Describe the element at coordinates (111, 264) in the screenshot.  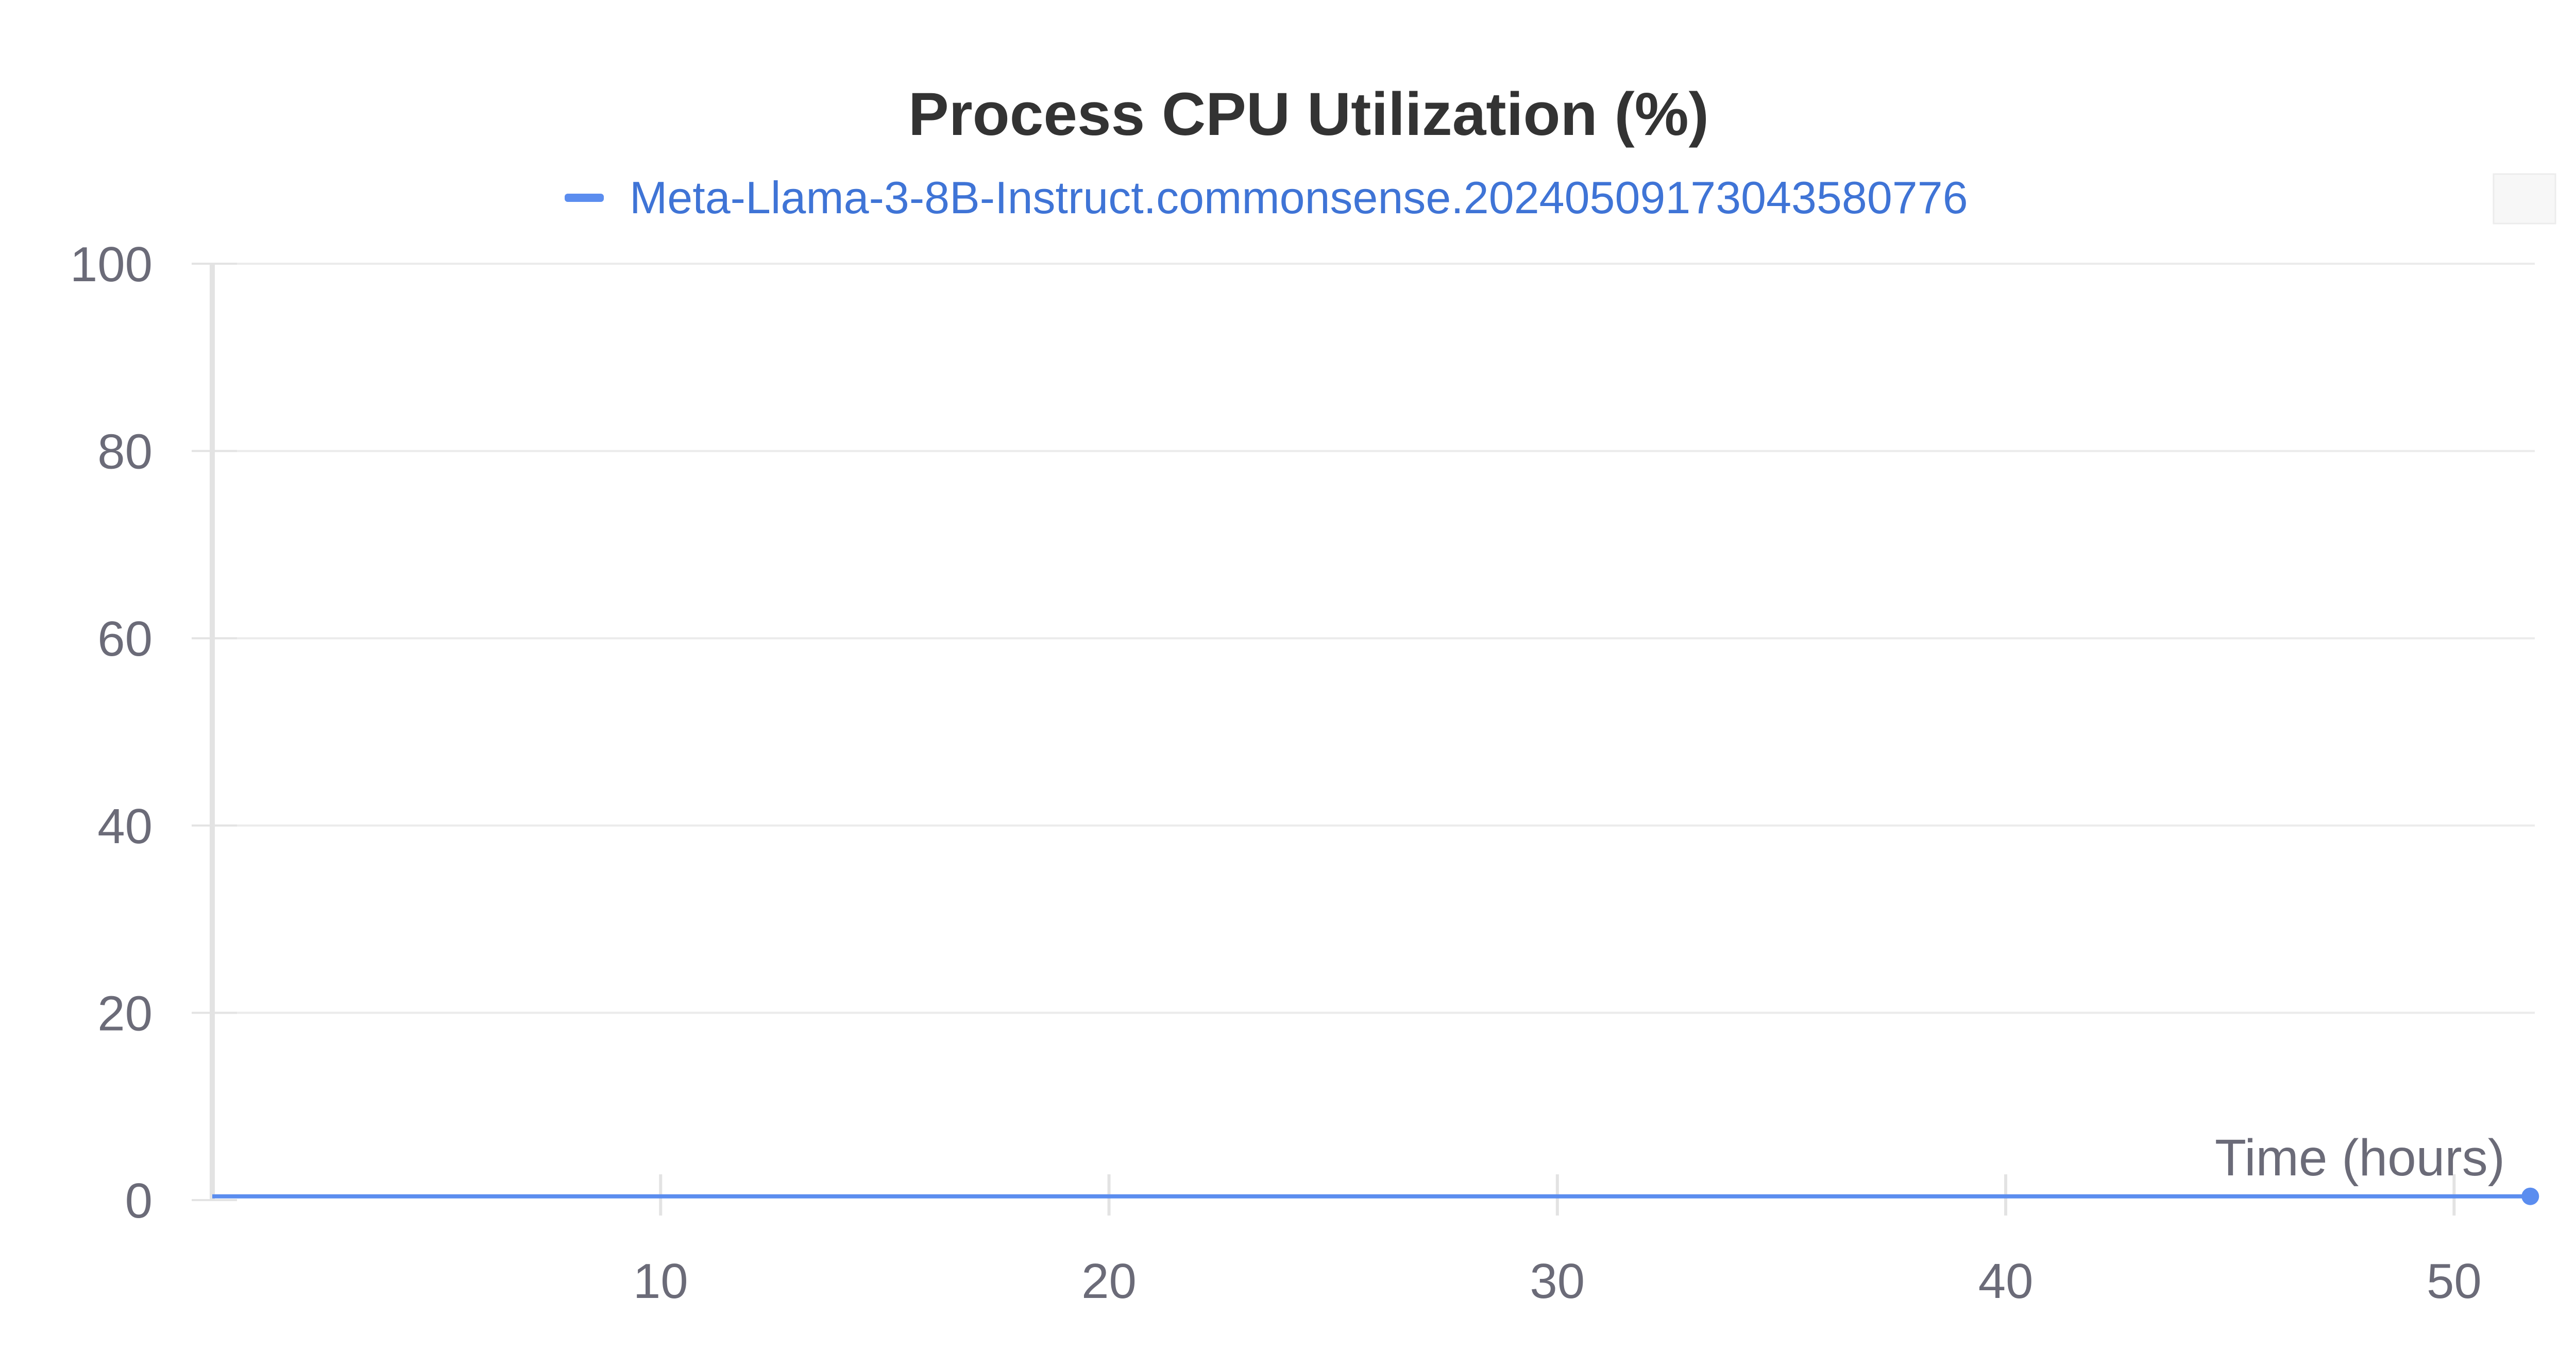
I see `y-tick-label: 100` at that location.